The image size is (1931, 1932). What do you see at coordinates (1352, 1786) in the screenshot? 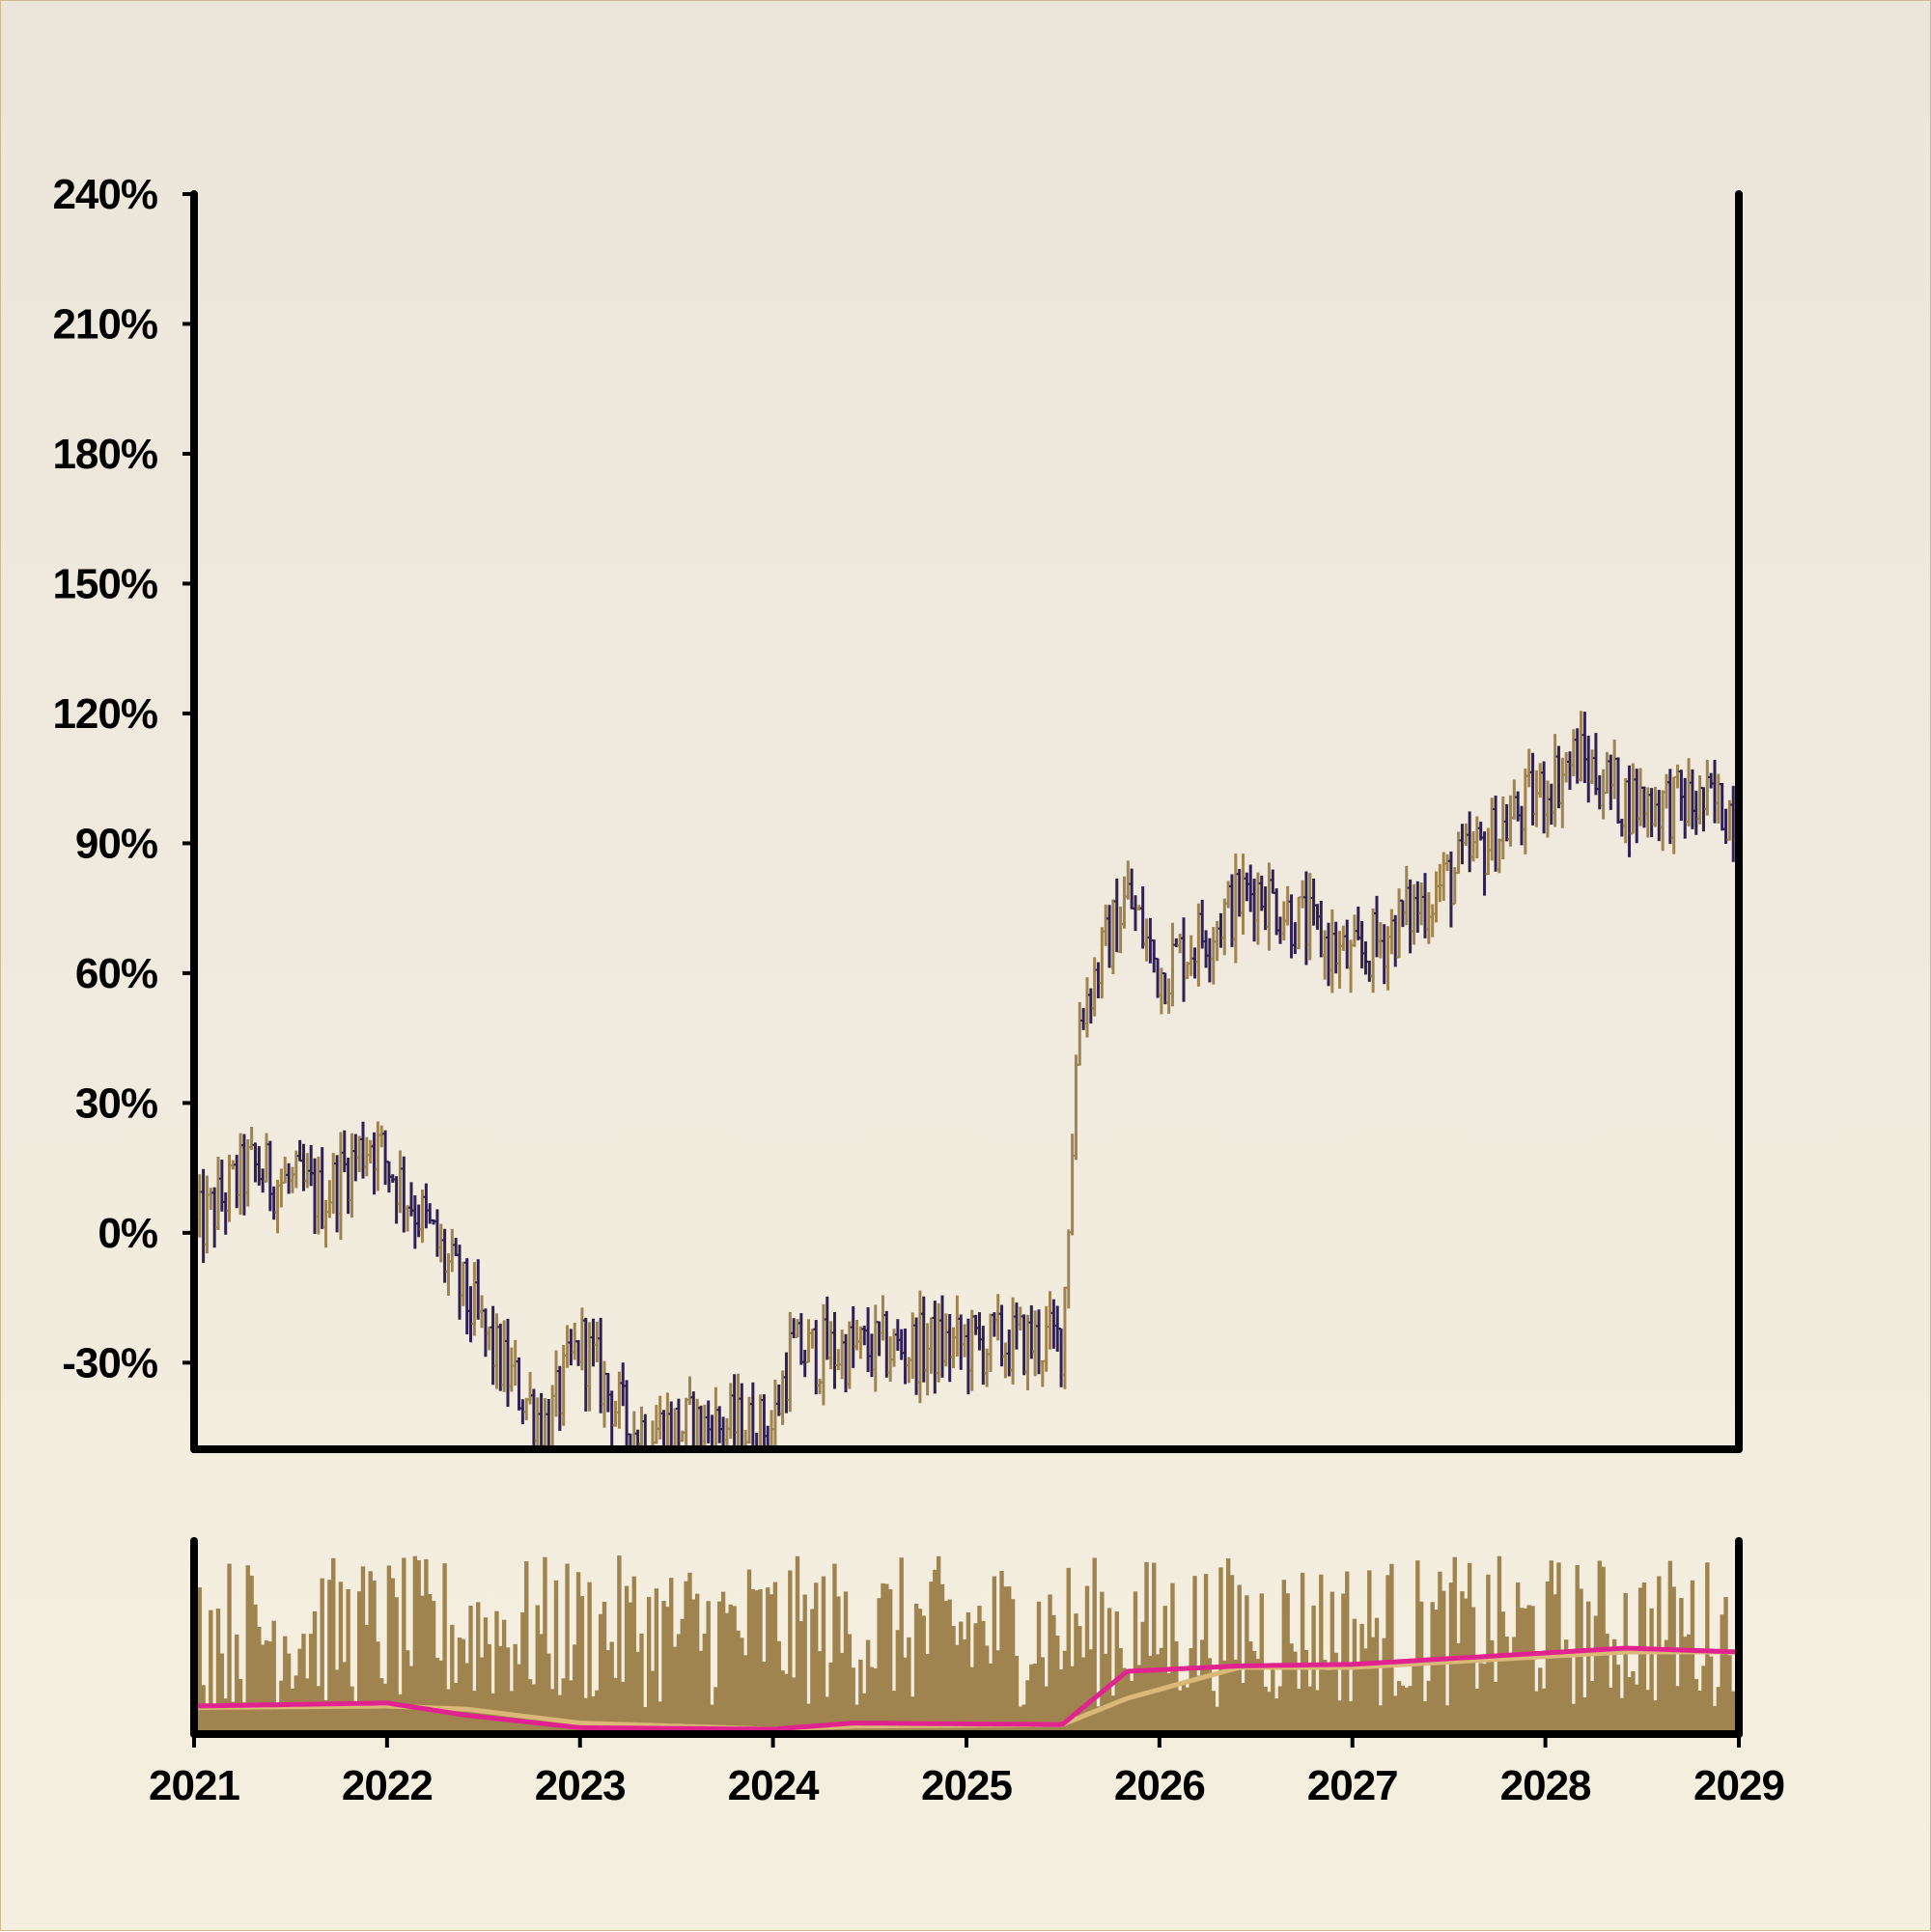
I see `x-tick-label: 2027` at bounding box center [1352, 1786].